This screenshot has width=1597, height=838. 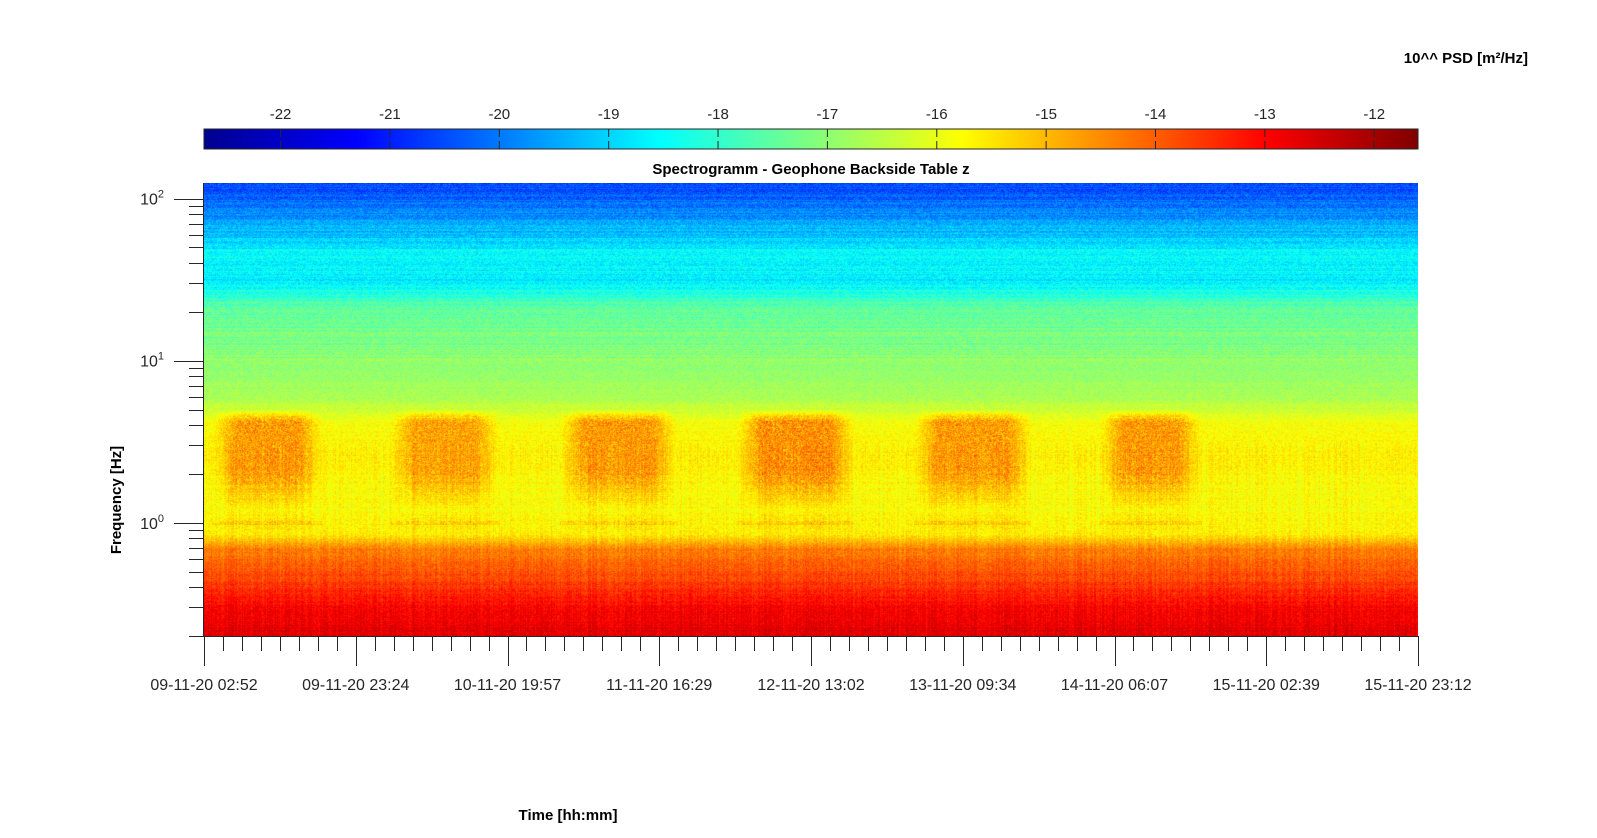 I want to click on colorbar-tick-label: -19, so click(x=609, y=114).